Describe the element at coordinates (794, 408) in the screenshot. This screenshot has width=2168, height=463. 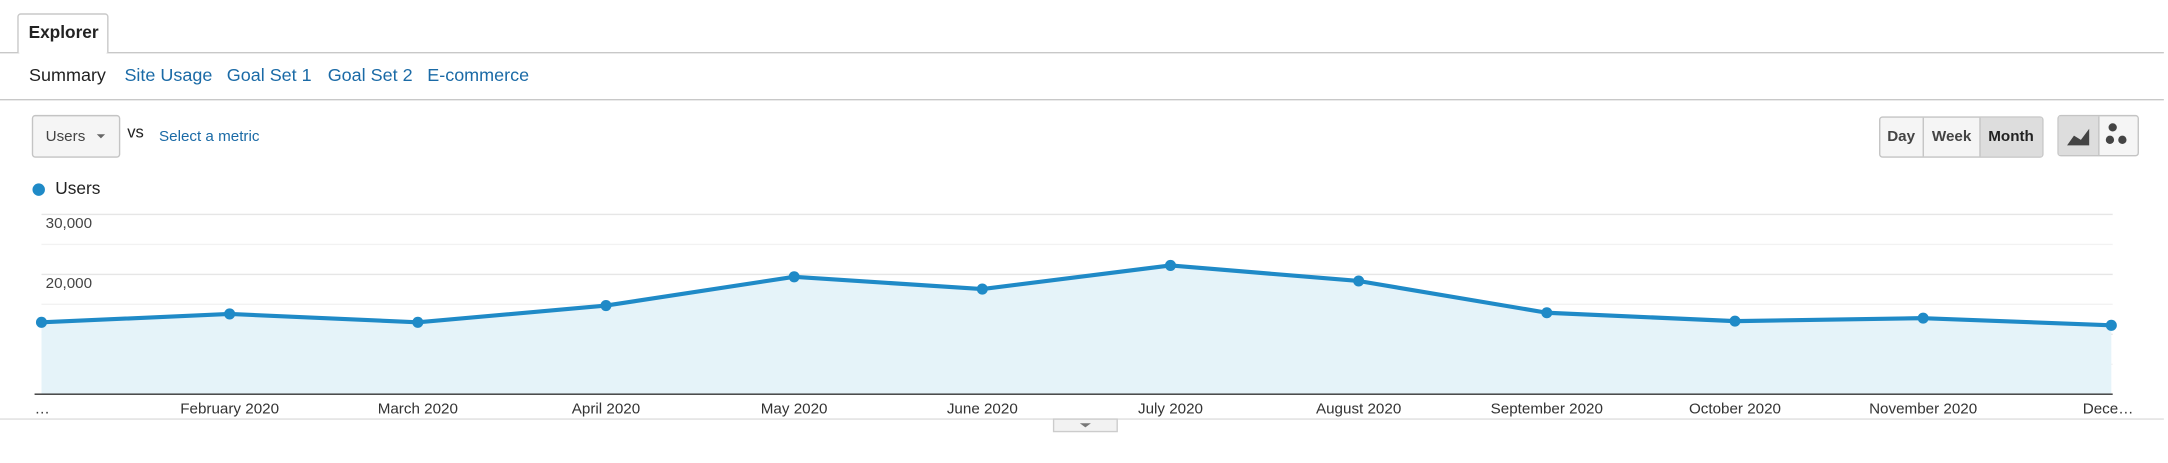
I see `x-tick-label: May 2020` at that location.